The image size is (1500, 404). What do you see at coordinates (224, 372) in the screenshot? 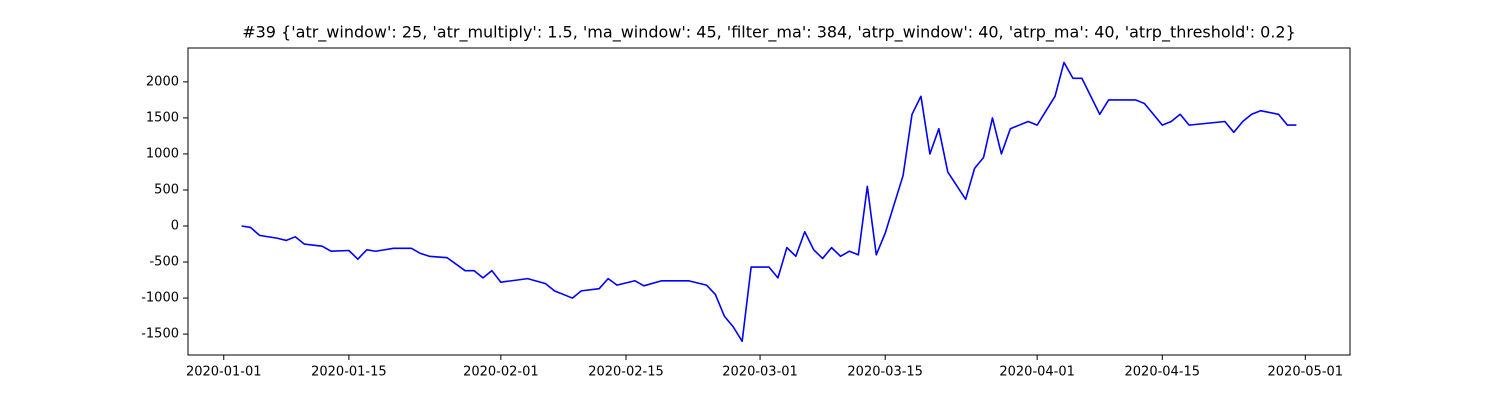
I see `x-tick-label: 2020-01-01` at bounding box center [224, 372].